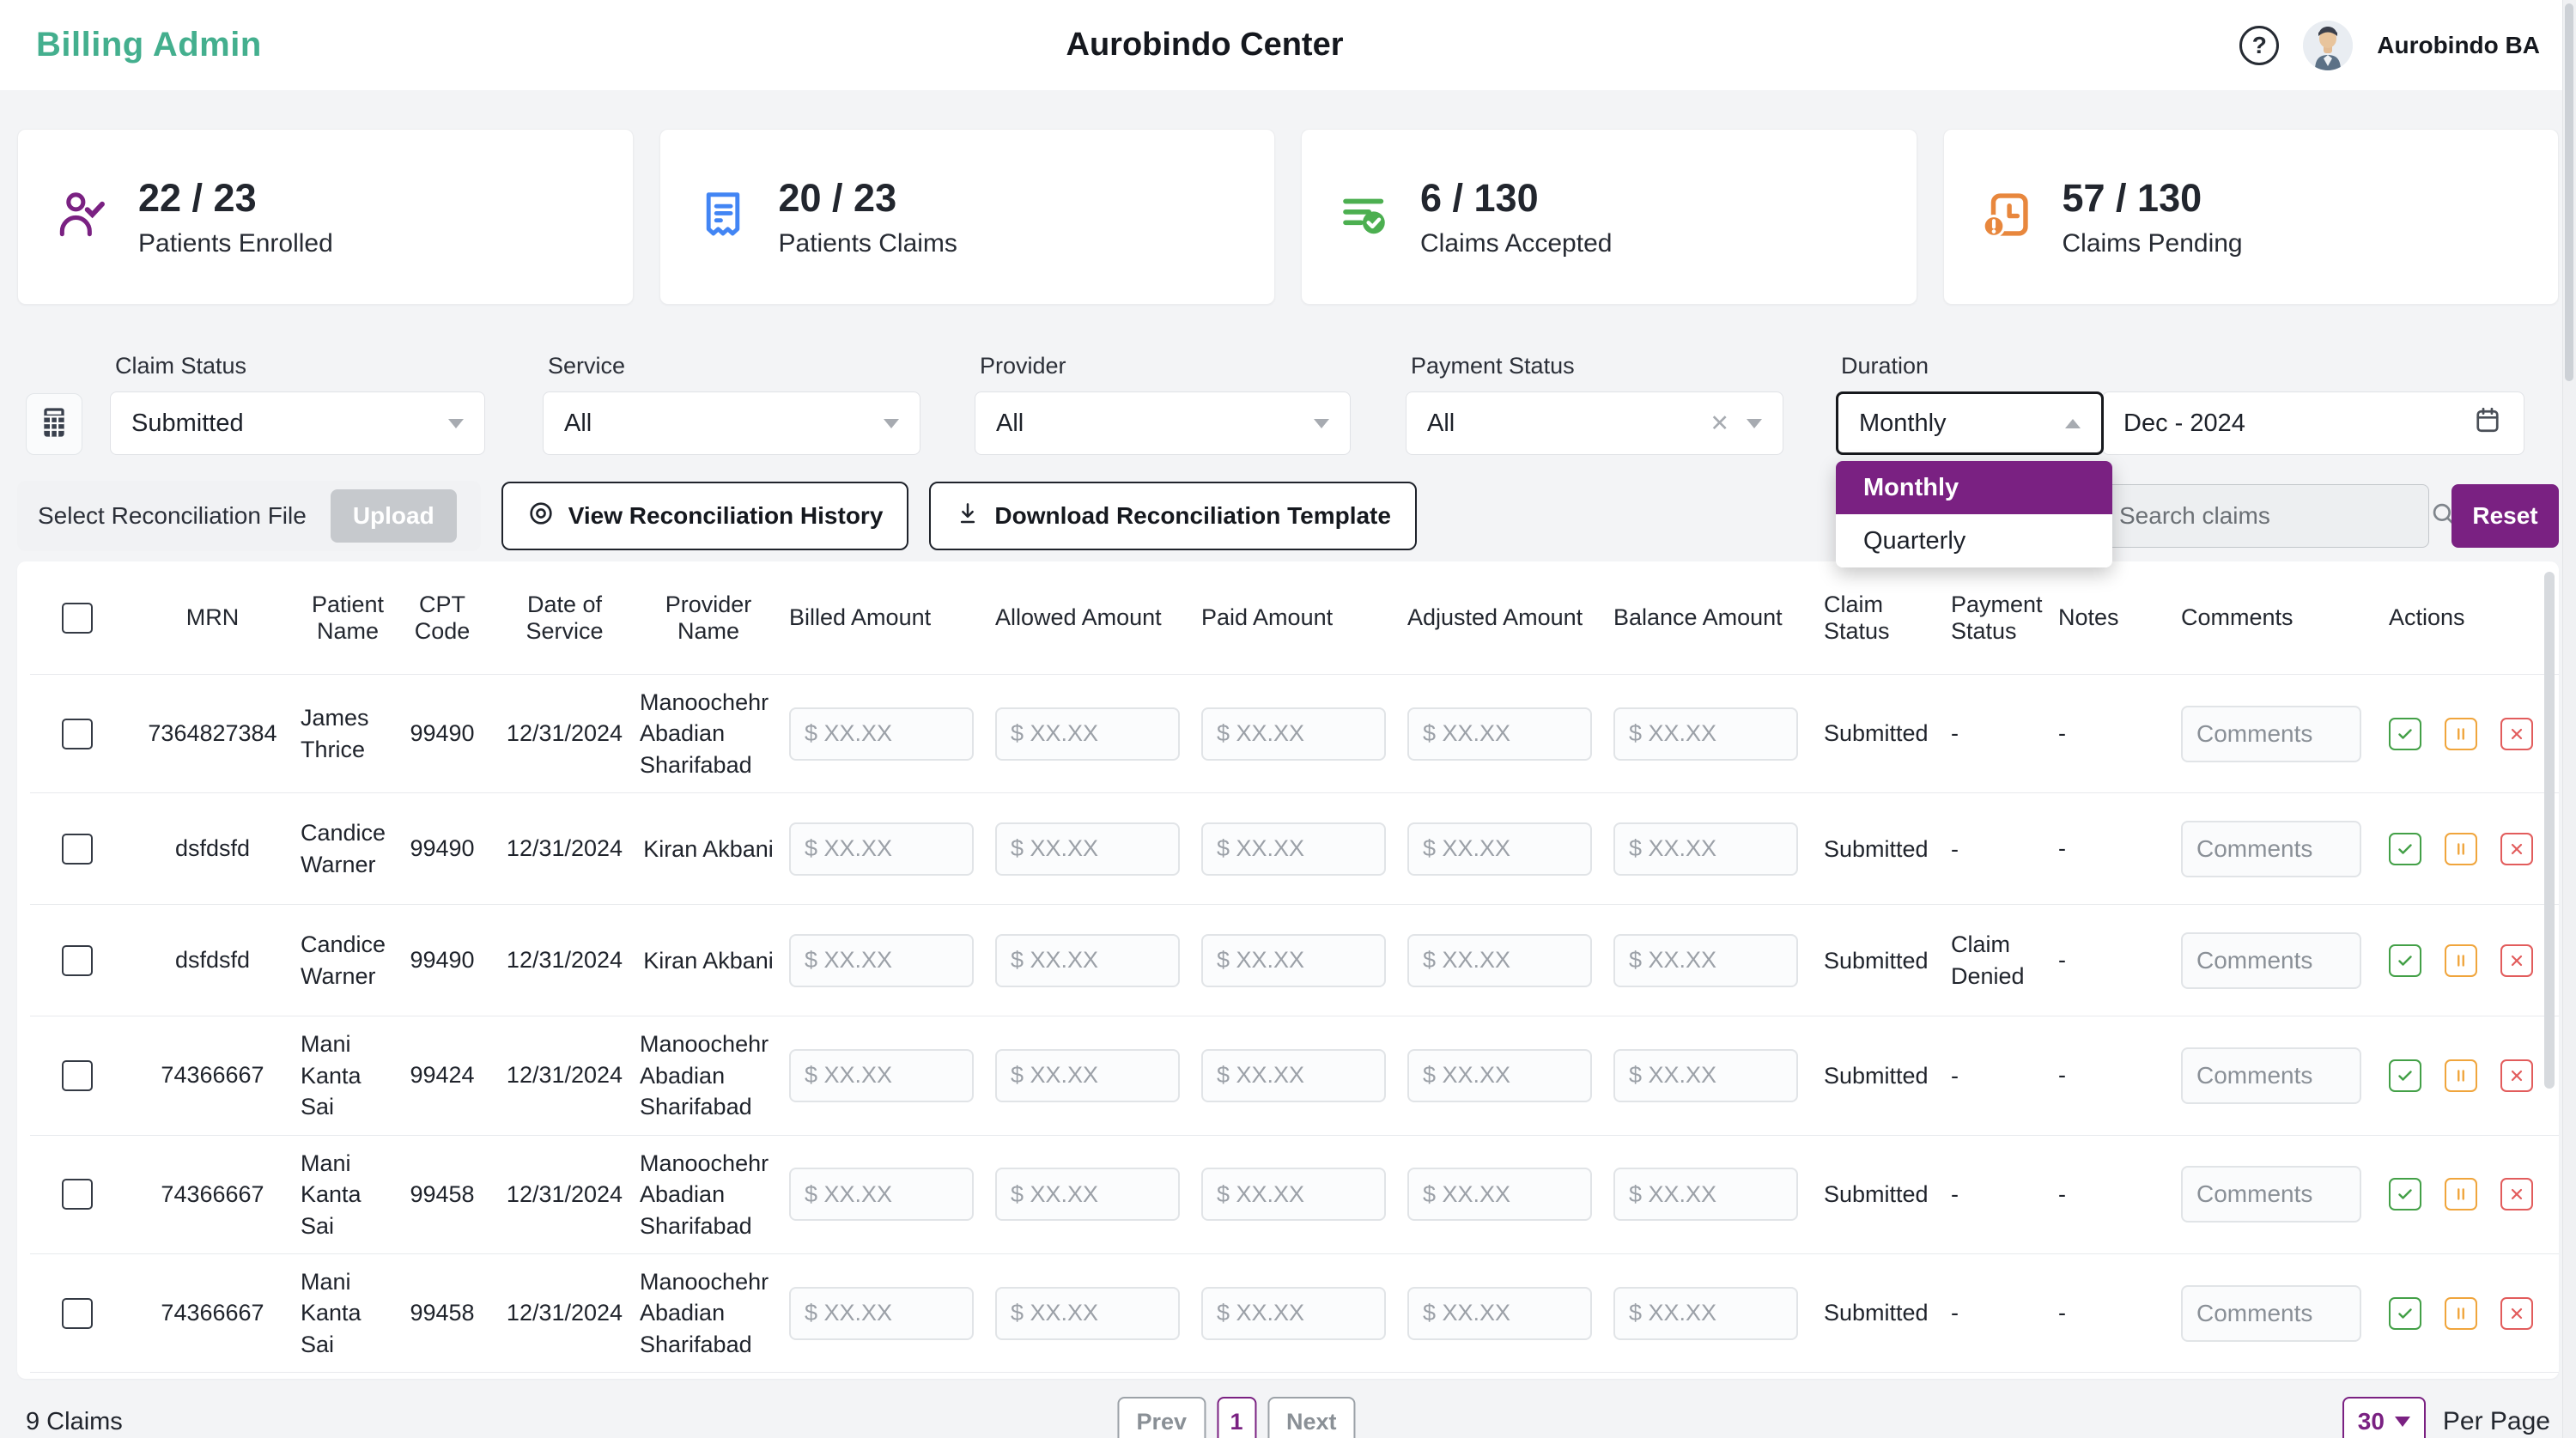 The height and width of the screenshot is (1438, 2576). I want to click on dropdown-option-monthly: Monthly, so click(1974, 487).